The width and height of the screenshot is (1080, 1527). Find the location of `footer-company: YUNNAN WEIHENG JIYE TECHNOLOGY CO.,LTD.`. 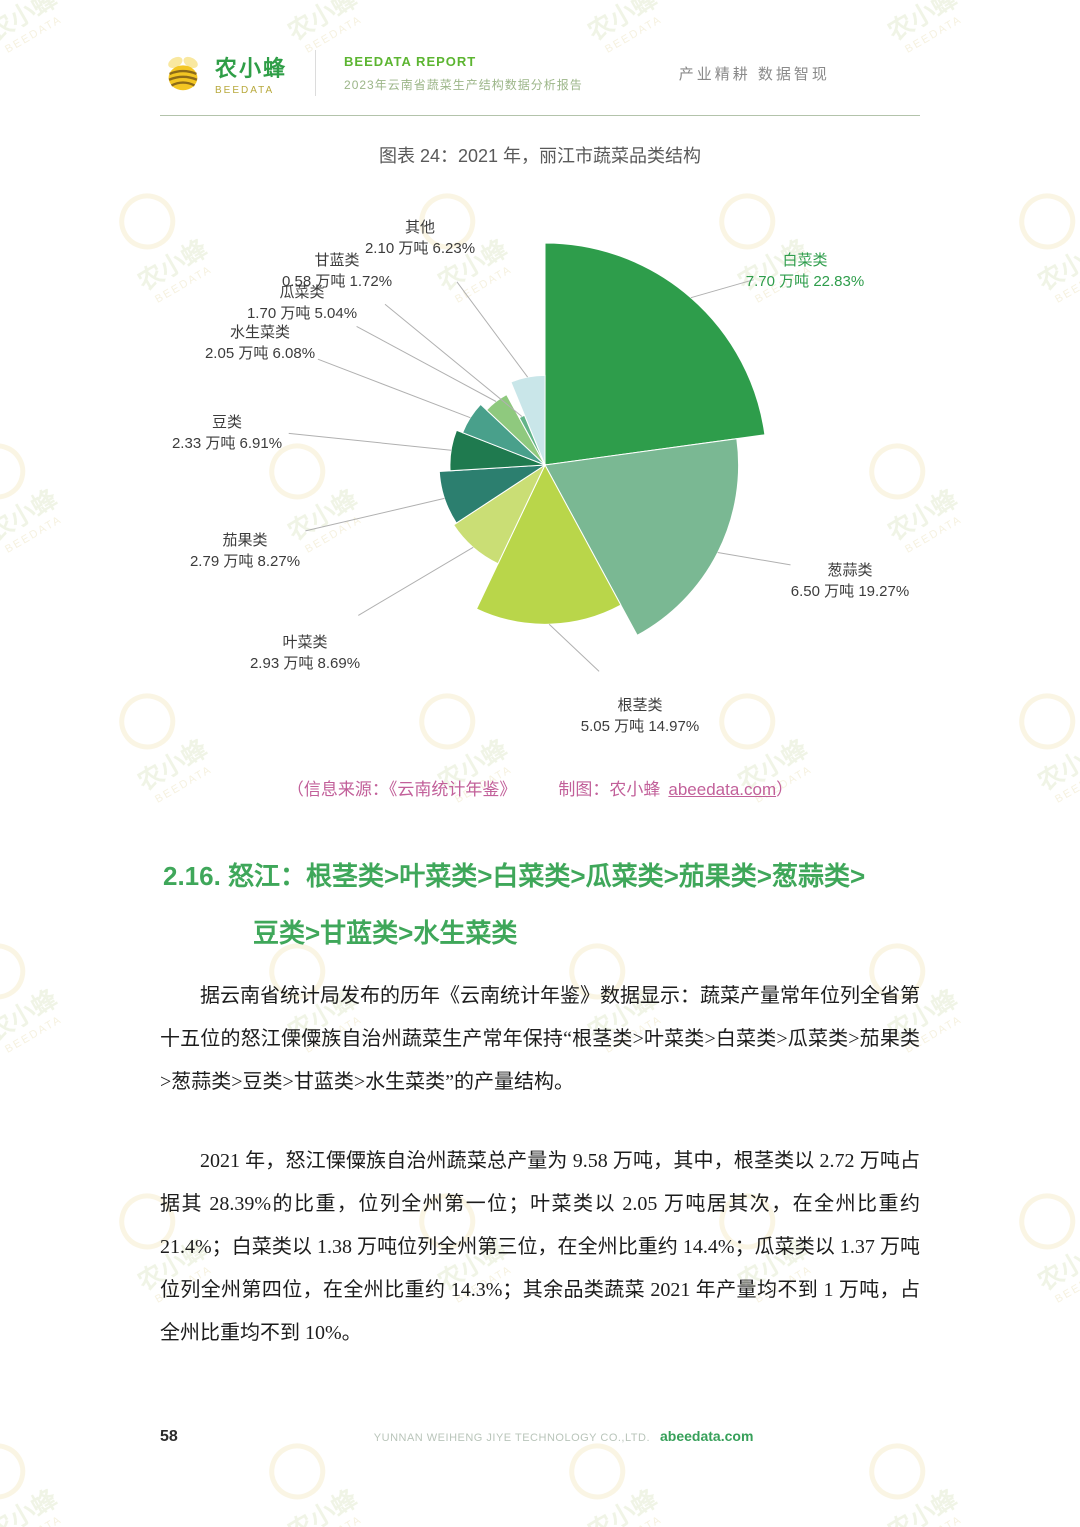

footer-company: YUNNAN WEIHENG JIYE TECHNOLOGY CO.,LTD. is located at coordinates (512, 1438).